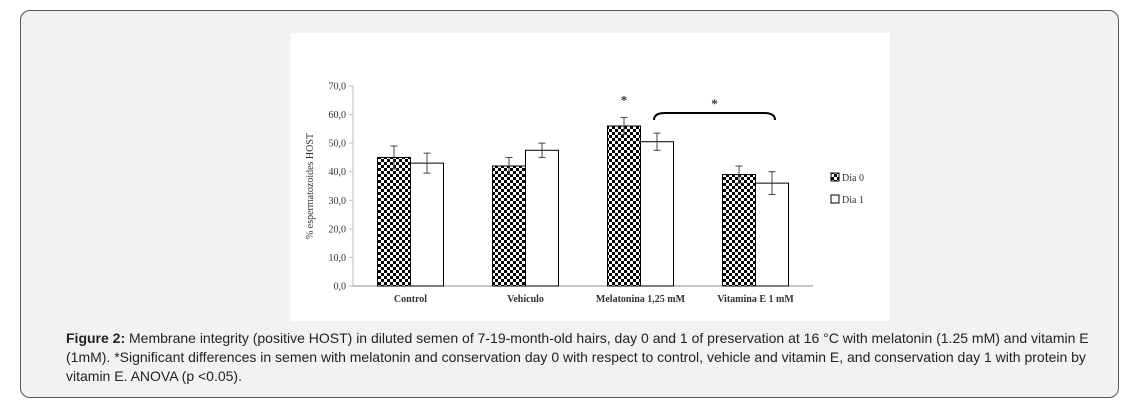  I want to click on x-tick-label: Control, so click(410, 299).